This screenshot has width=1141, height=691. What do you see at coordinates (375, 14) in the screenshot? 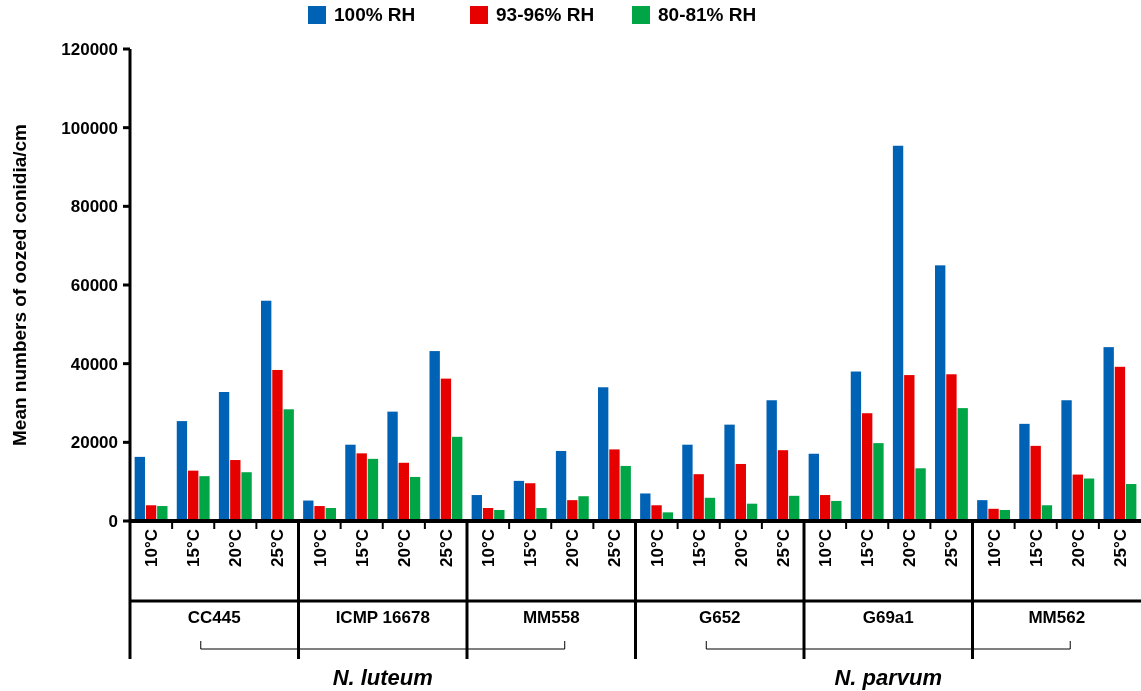
I see `legend-label: 100% RH` at bounding box center [375, 14].